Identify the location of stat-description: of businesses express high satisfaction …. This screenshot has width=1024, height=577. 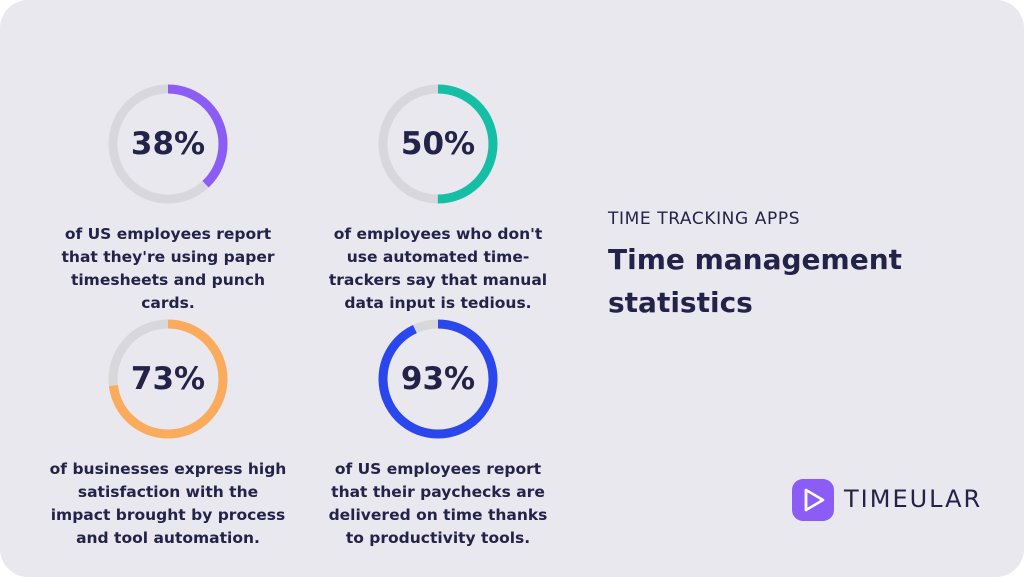
(168, 503).